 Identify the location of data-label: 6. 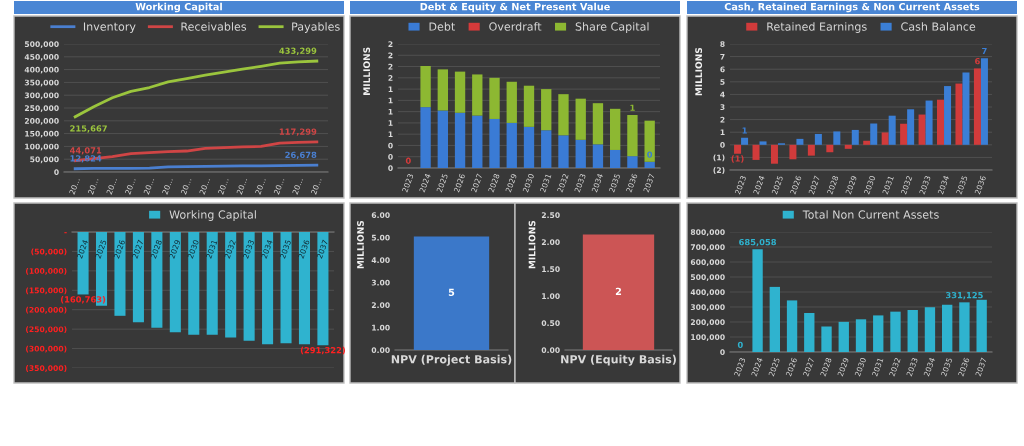
(977, 61).